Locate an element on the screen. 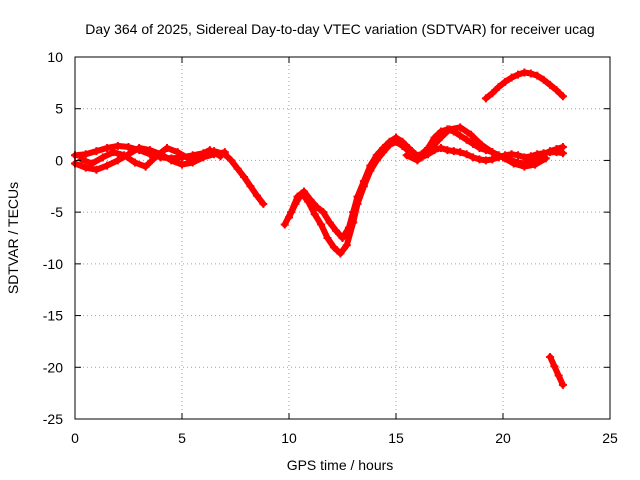 The width and height of the screenshot is (640, 480). series-track-c is located at coordinates (151, 157).